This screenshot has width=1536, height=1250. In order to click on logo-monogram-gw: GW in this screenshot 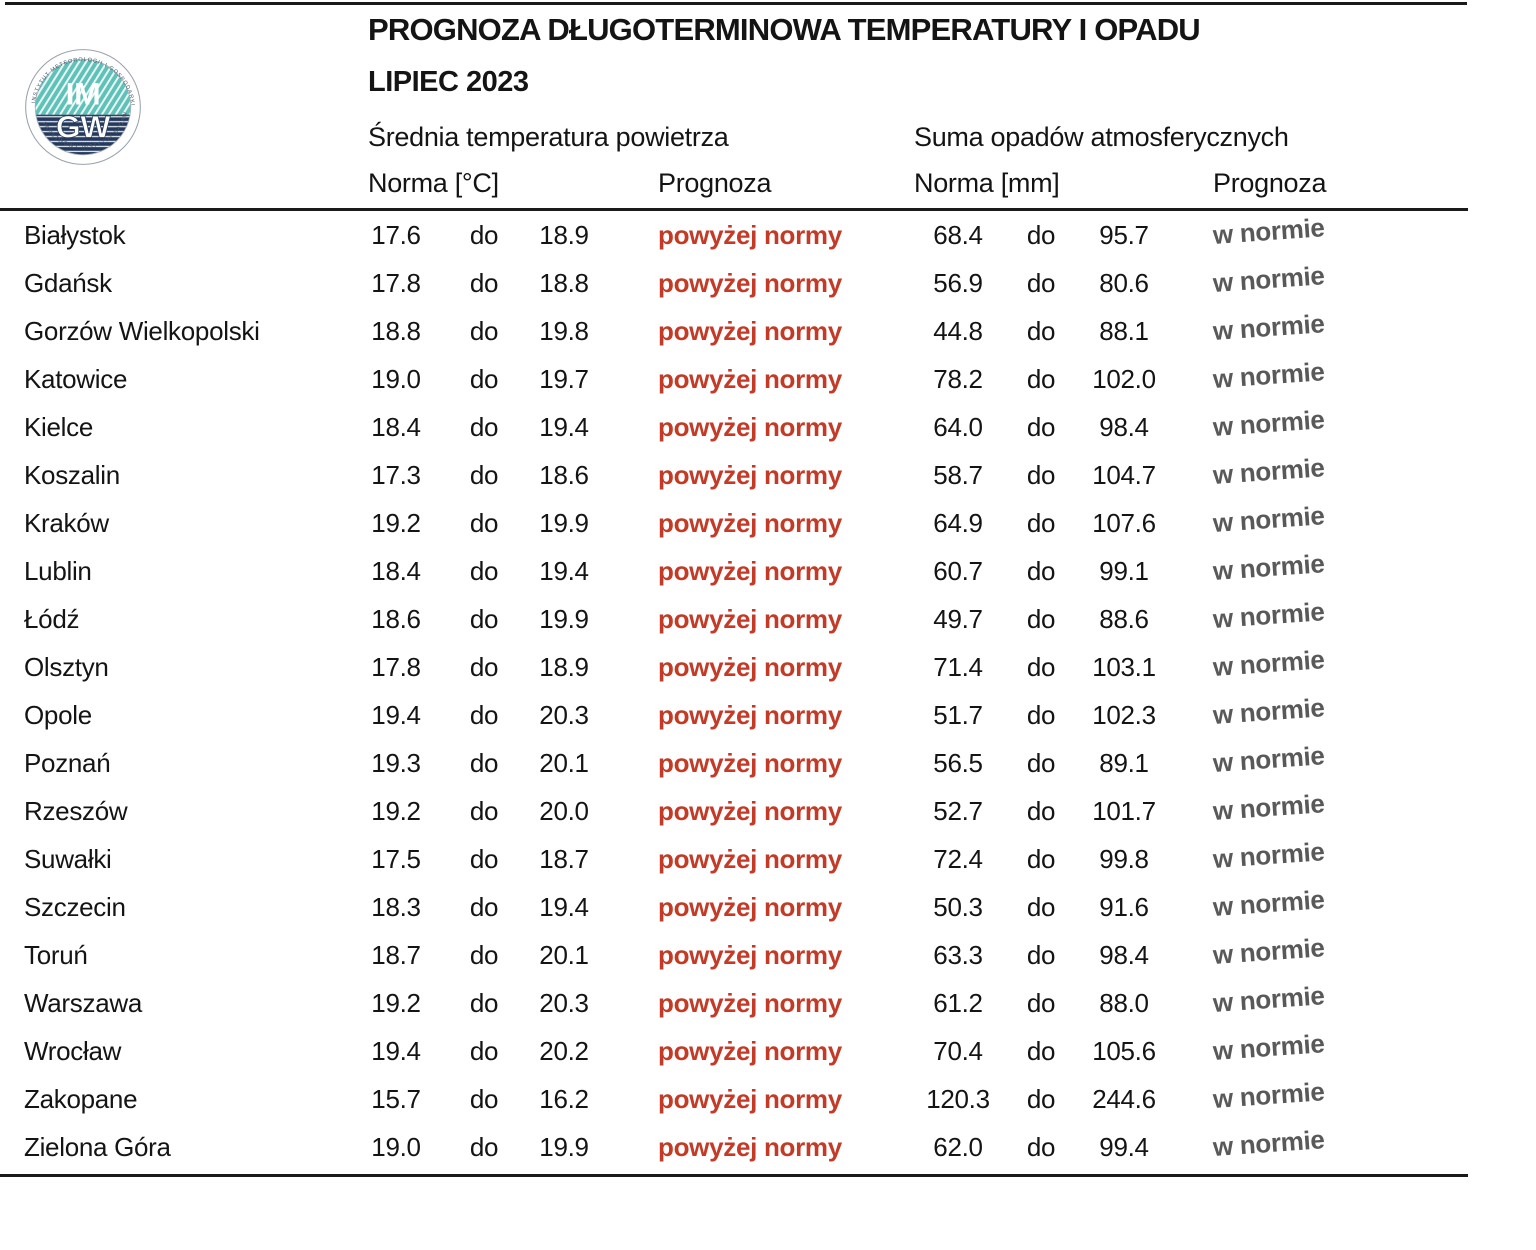, I will do `click(83, 127)`.